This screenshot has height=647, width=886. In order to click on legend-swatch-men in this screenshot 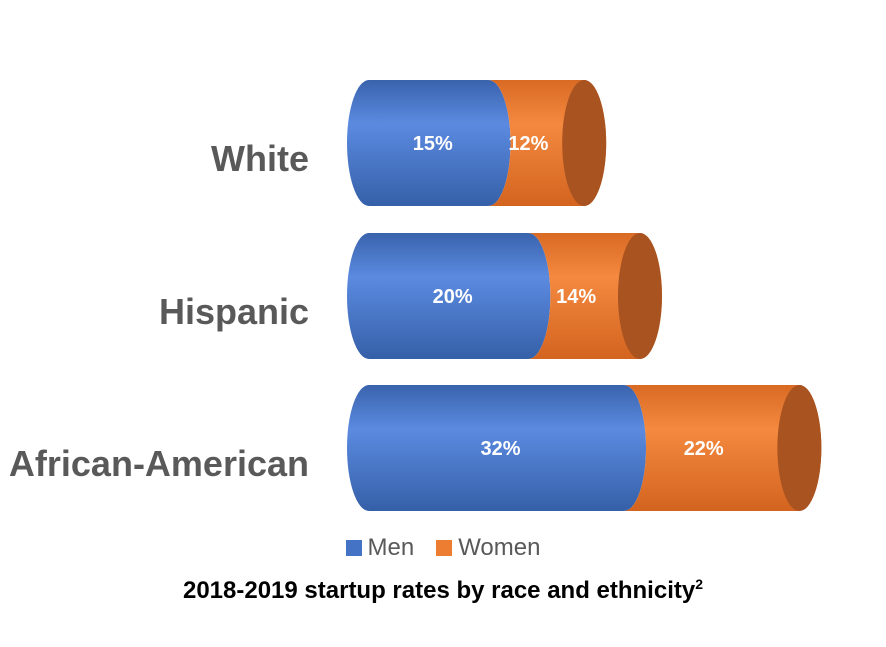, I will do `click(353, 548)`.